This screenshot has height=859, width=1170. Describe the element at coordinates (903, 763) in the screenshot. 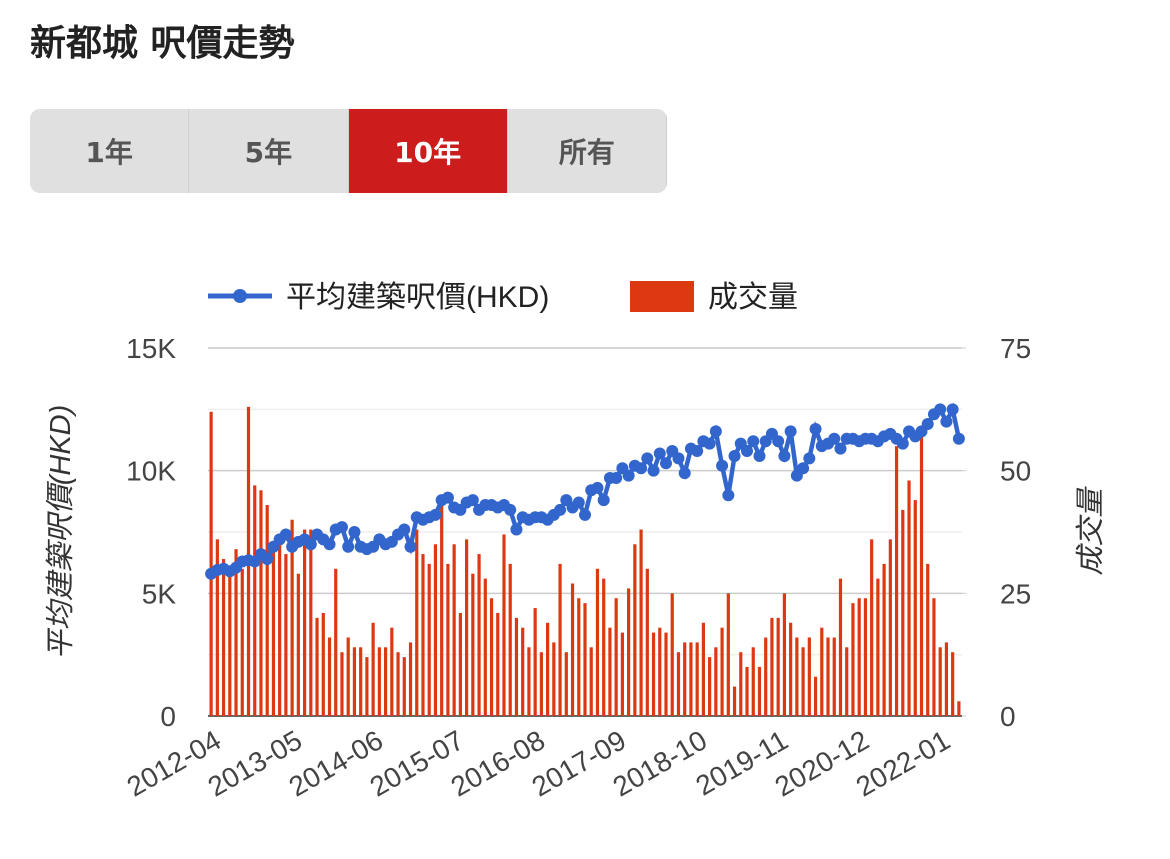

I see `x-tick-label: 2022-01` at that location.